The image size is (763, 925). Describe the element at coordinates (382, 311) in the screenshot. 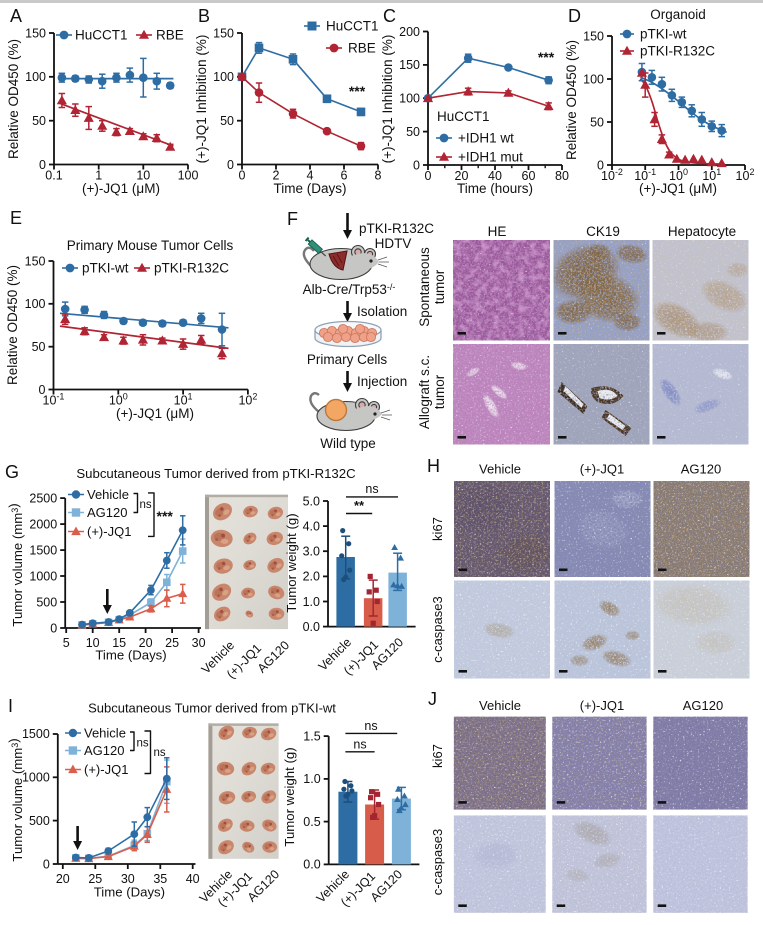

I see `svg-text: Isolation` at that location.